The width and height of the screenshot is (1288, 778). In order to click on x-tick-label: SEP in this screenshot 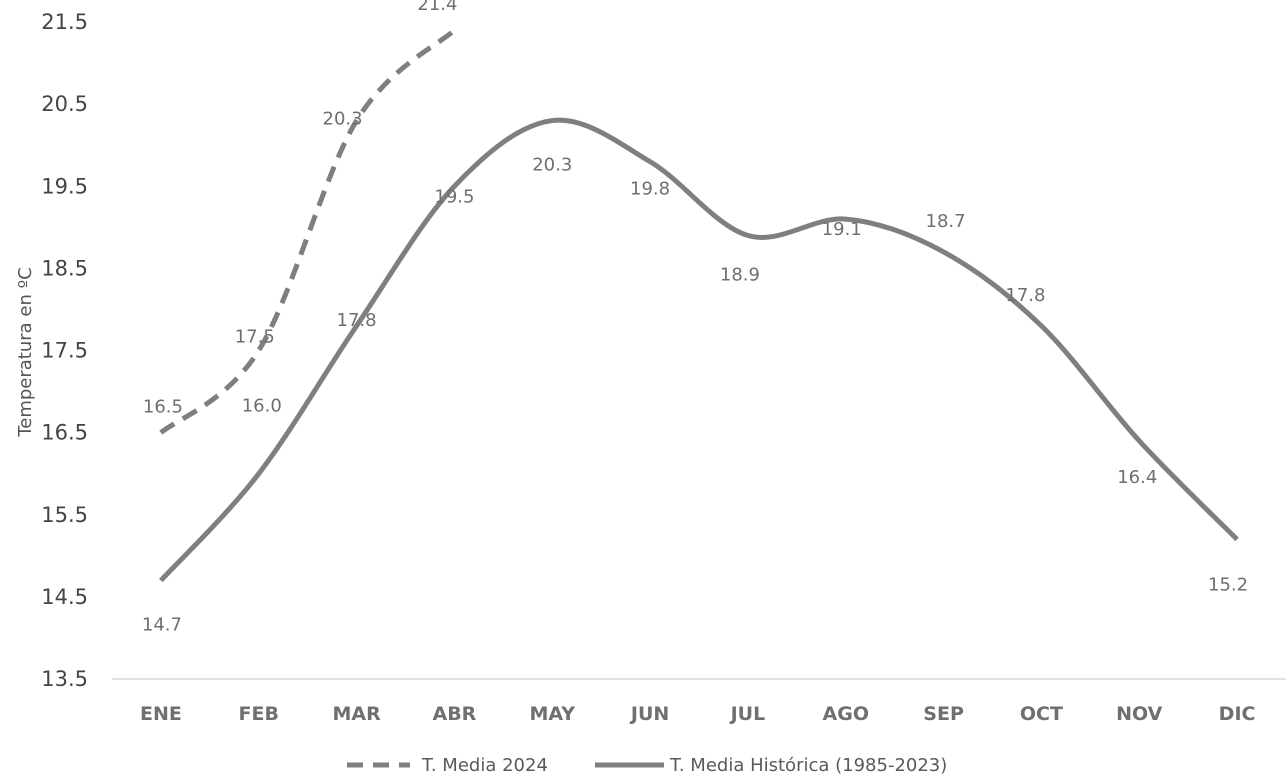, I will do `click(943, 714)`.